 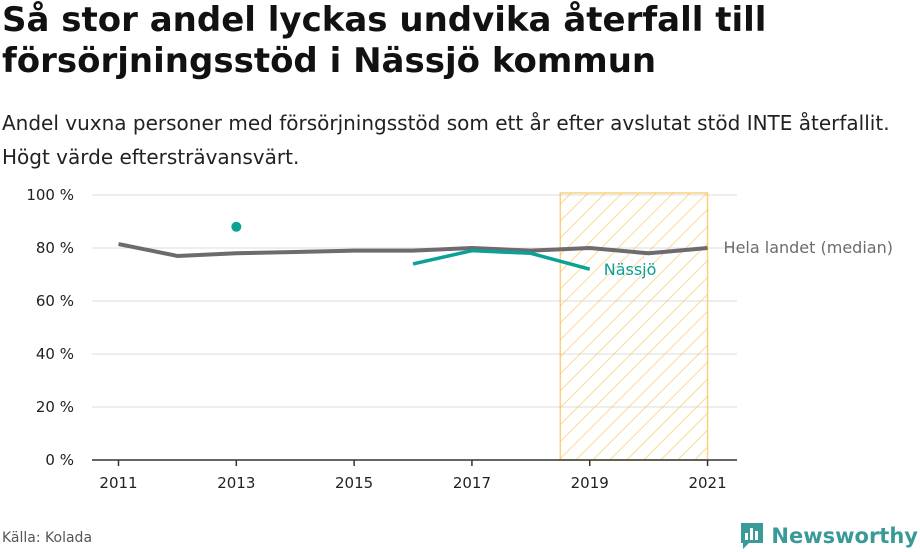 What do you see at coordinates (55, 407) in the screenshot?
I see `y-tick-label: 20 %` at bounding box center [55, 407].